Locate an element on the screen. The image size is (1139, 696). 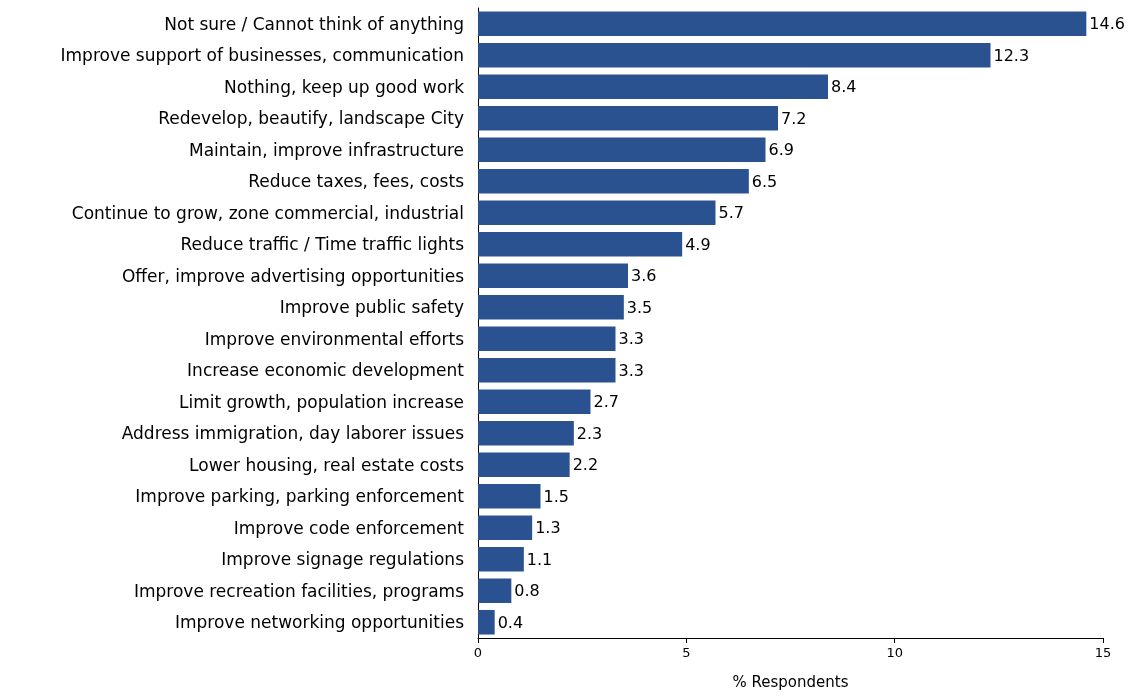
y-tick-label: Limit growth, population increase is located at coordinates (321, 401).